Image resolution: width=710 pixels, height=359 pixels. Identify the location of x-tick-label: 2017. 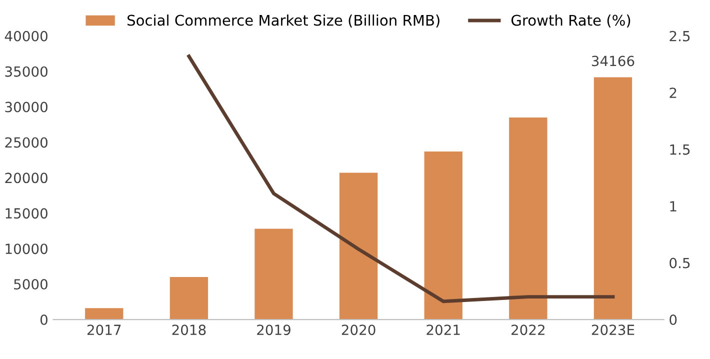
(104, 330).